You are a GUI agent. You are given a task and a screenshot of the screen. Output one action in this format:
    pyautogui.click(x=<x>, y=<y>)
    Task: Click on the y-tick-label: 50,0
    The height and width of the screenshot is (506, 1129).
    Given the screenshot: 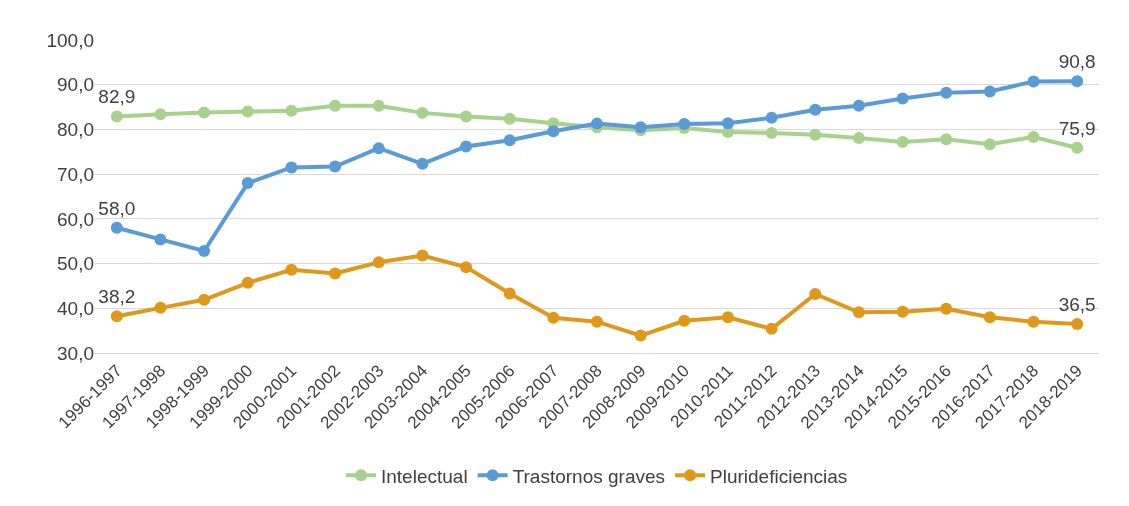 What is the action you would take?
    pyautogui.click(x=75, y=264)
    